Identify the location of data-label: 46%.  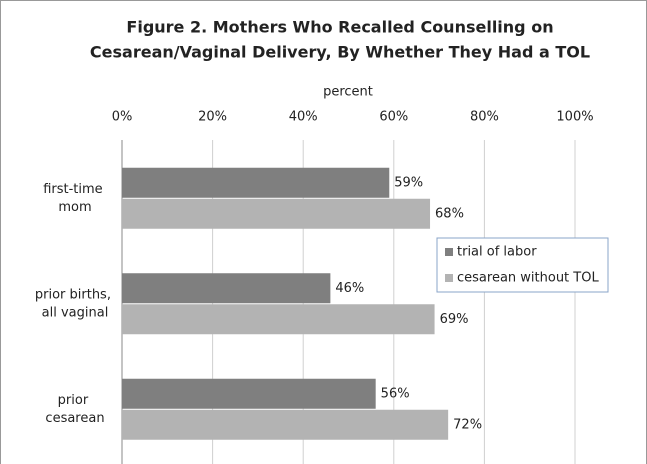
(349, 288).